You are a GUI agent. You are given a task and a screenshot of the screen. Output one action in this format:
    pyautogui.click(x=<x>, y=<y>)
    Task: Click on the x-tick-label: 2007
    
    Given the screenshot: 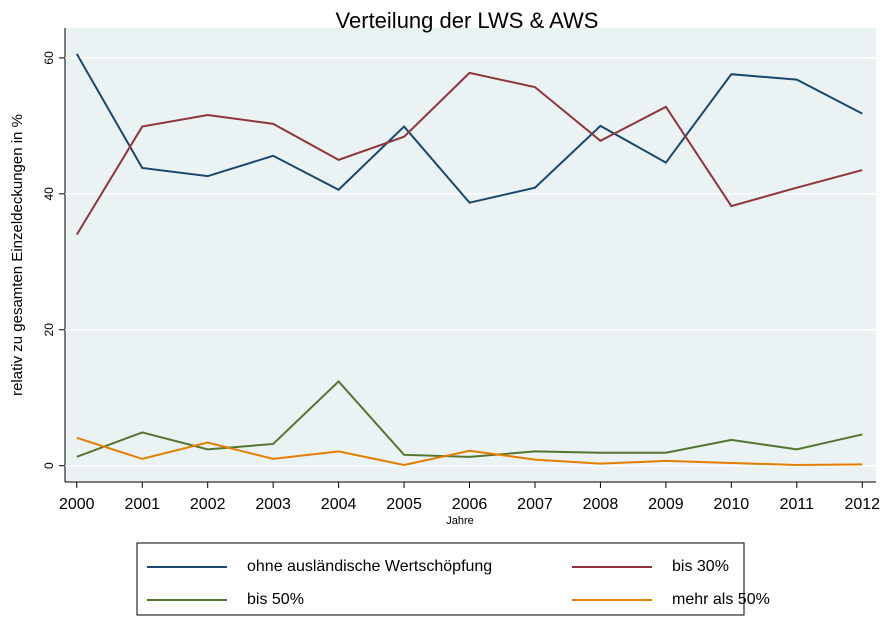 What is the action you would take?
    pyautogui.click(x=535, y=504)
    